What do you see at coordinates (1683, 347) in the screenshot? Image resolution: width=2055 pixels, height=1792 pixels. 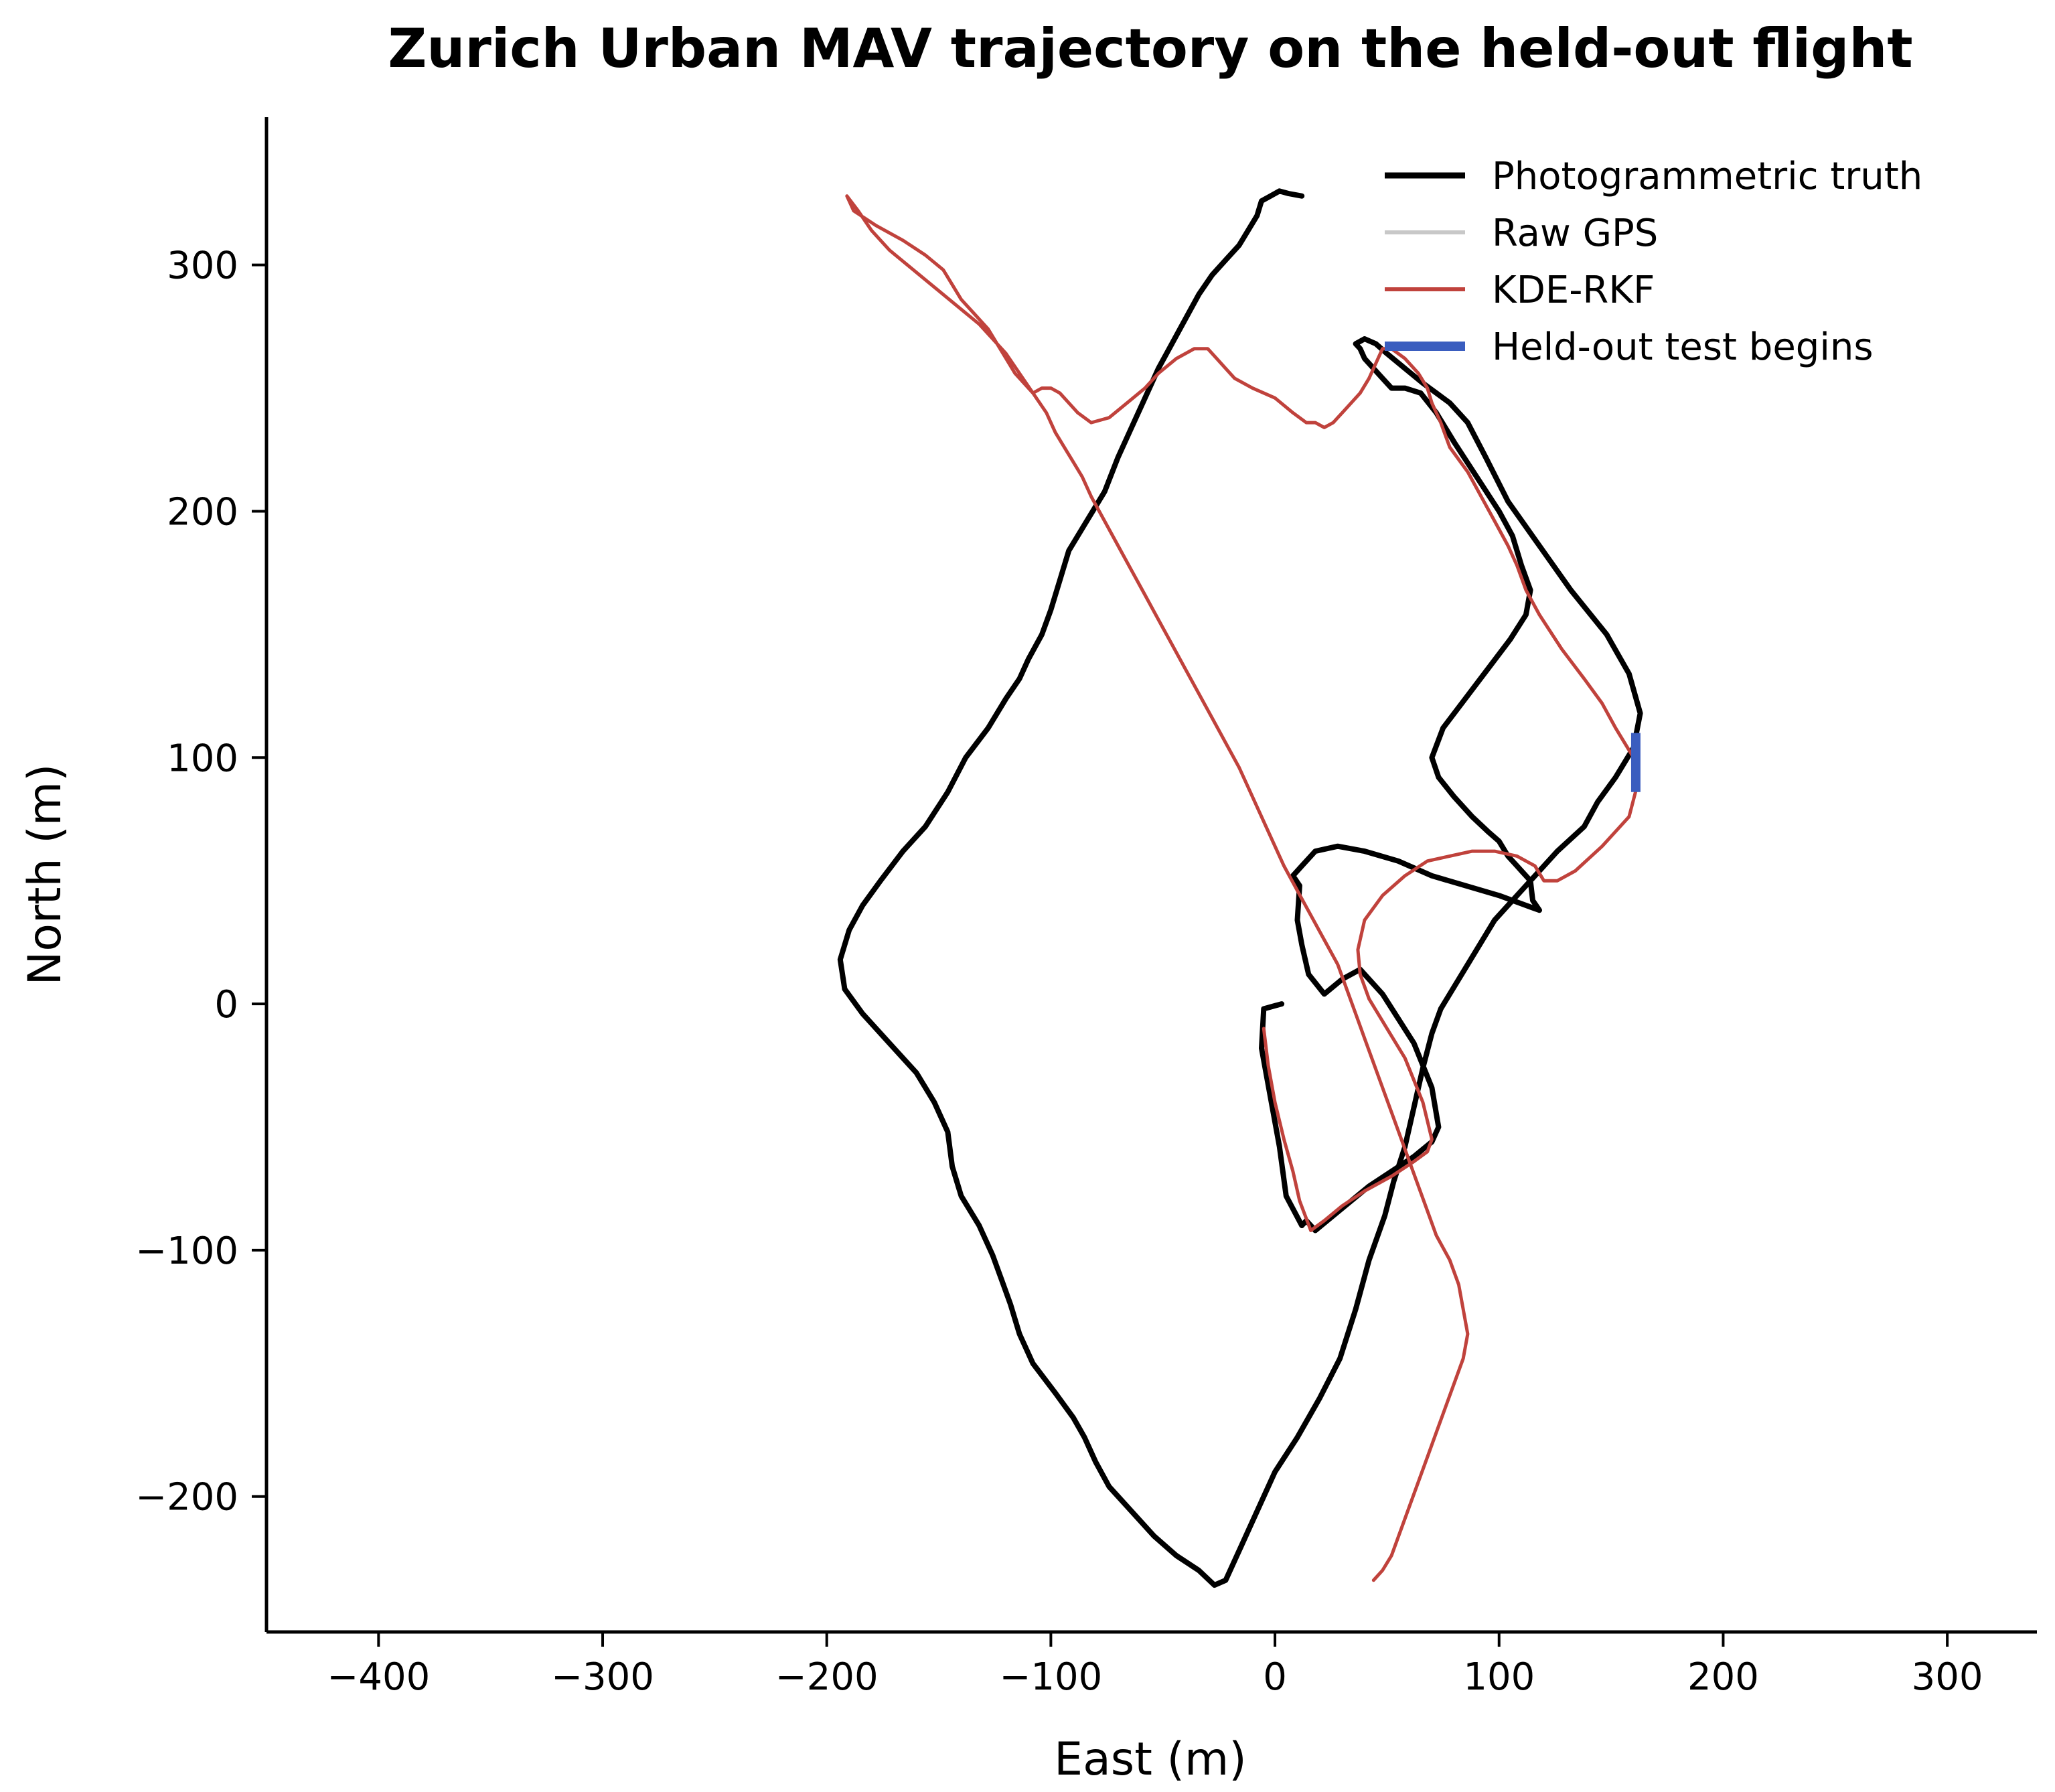 I see `legend-label: Held-out test begins` at bounding box center [1683, 347].